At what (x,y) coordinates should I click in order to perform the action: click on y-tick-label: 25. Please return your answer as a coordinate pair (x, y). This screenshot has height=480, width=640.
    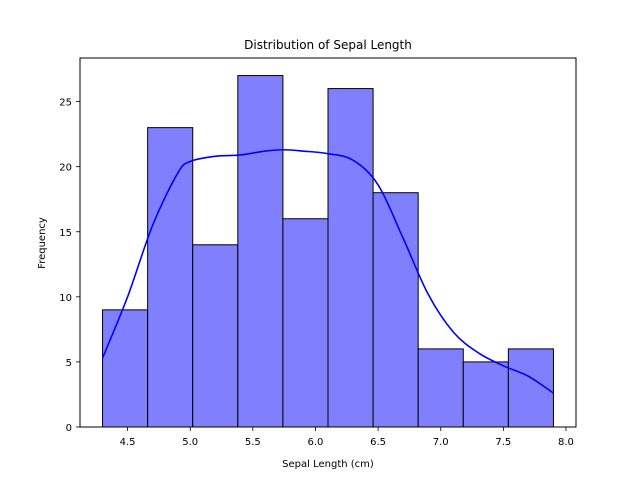
    Looking at the image, I should click on (65, 103).